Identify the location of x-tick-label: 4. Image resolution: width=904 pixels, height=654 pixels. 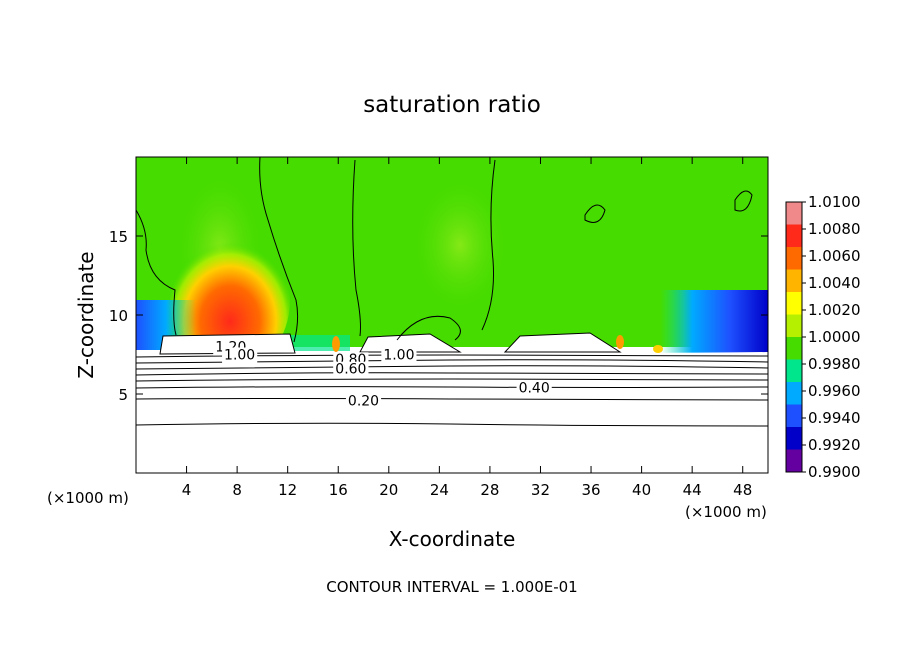
(187, 490).